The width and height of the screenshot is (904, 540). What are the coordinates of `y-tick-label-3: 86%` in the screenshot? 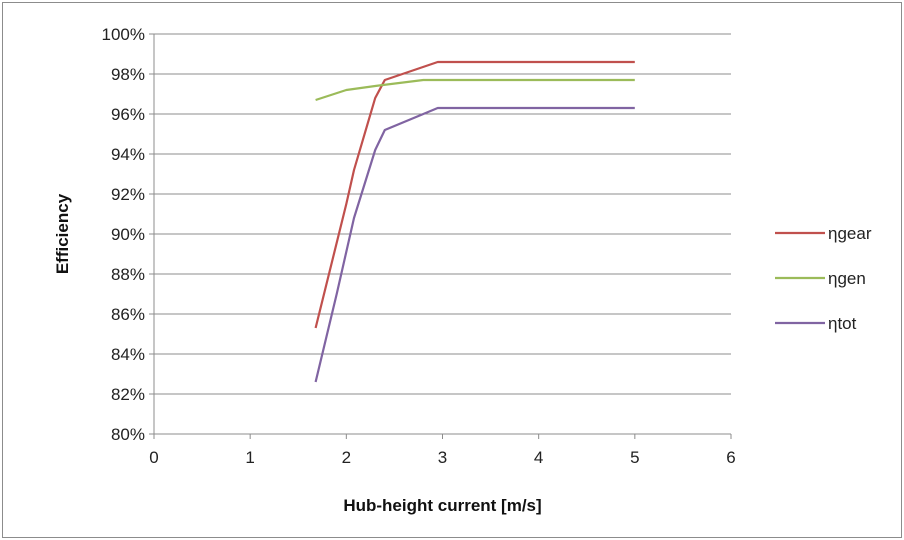 It's located at (128, 314).